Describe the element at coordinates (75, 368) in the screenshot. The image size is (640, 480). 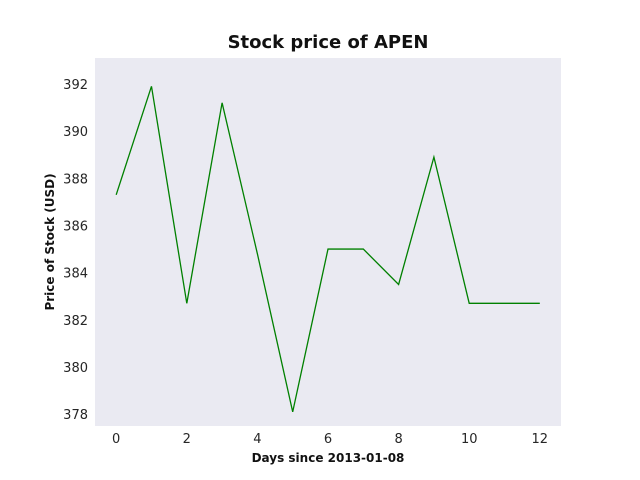
I see `y-tick-label: 380` at that location.